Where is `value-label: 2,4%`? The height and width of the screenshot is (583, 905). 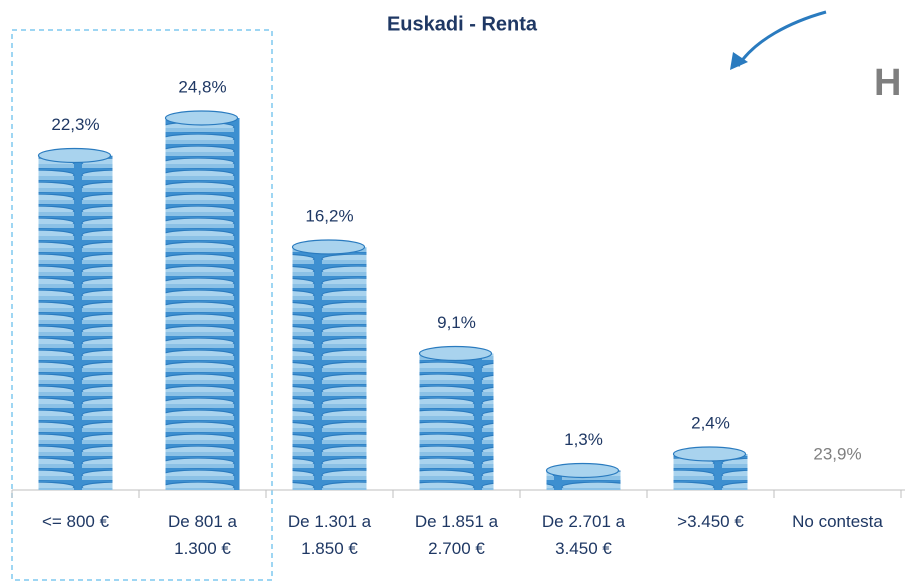 value-label: 2,4% is located at coordinates (710, 422).